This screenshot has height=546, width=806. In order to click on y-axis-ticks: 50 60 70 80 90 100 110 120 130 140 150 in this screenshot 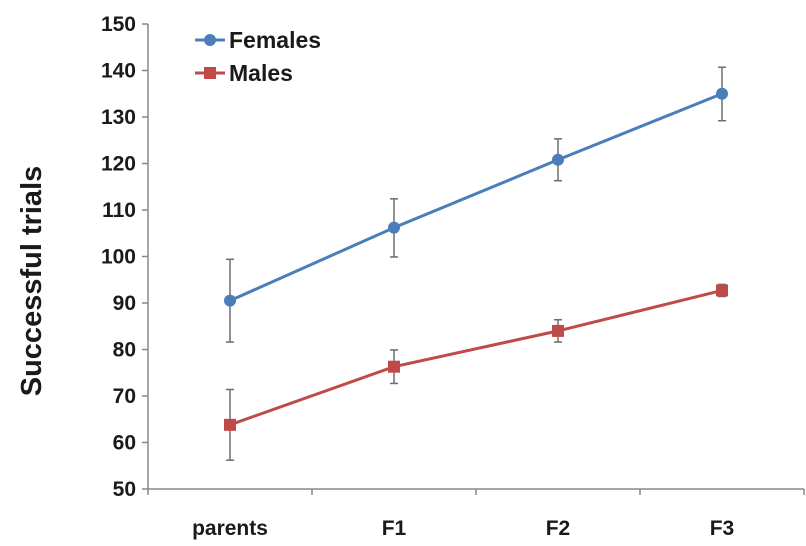, I will do `click(124, 257)`.